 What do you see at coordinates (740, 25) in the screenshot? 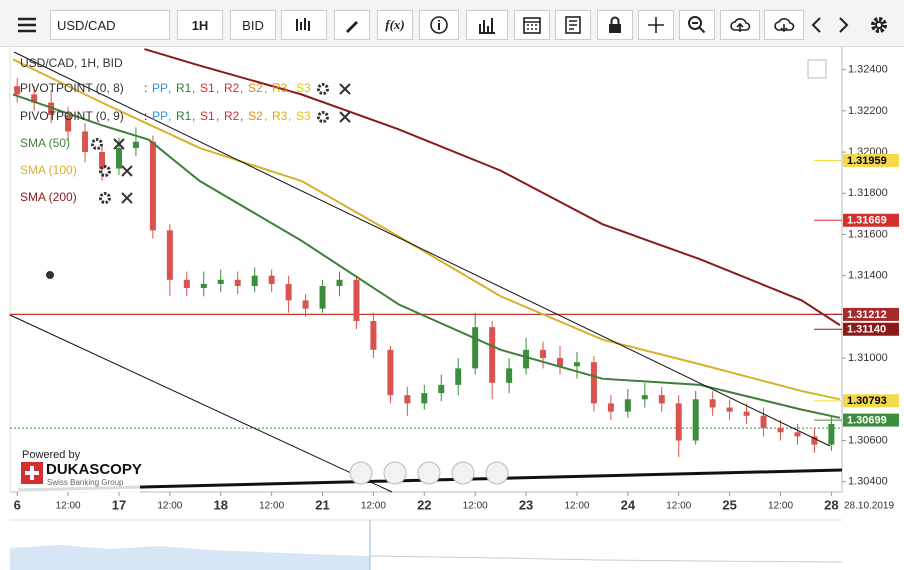
I see `upload-button` at bounding box center [740, 25].